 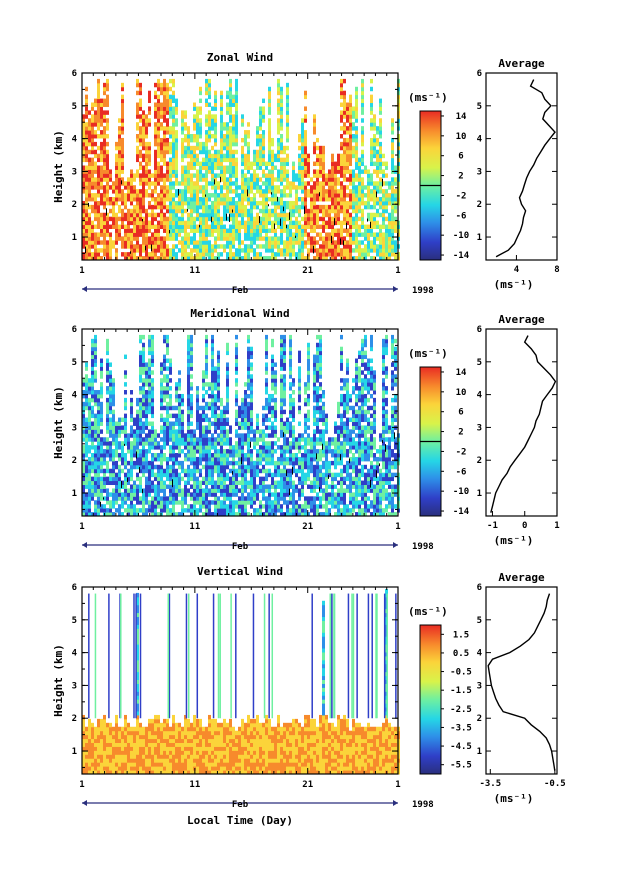 I want to click on panel-title: Vertical Wind, so click(x=240, y=571).